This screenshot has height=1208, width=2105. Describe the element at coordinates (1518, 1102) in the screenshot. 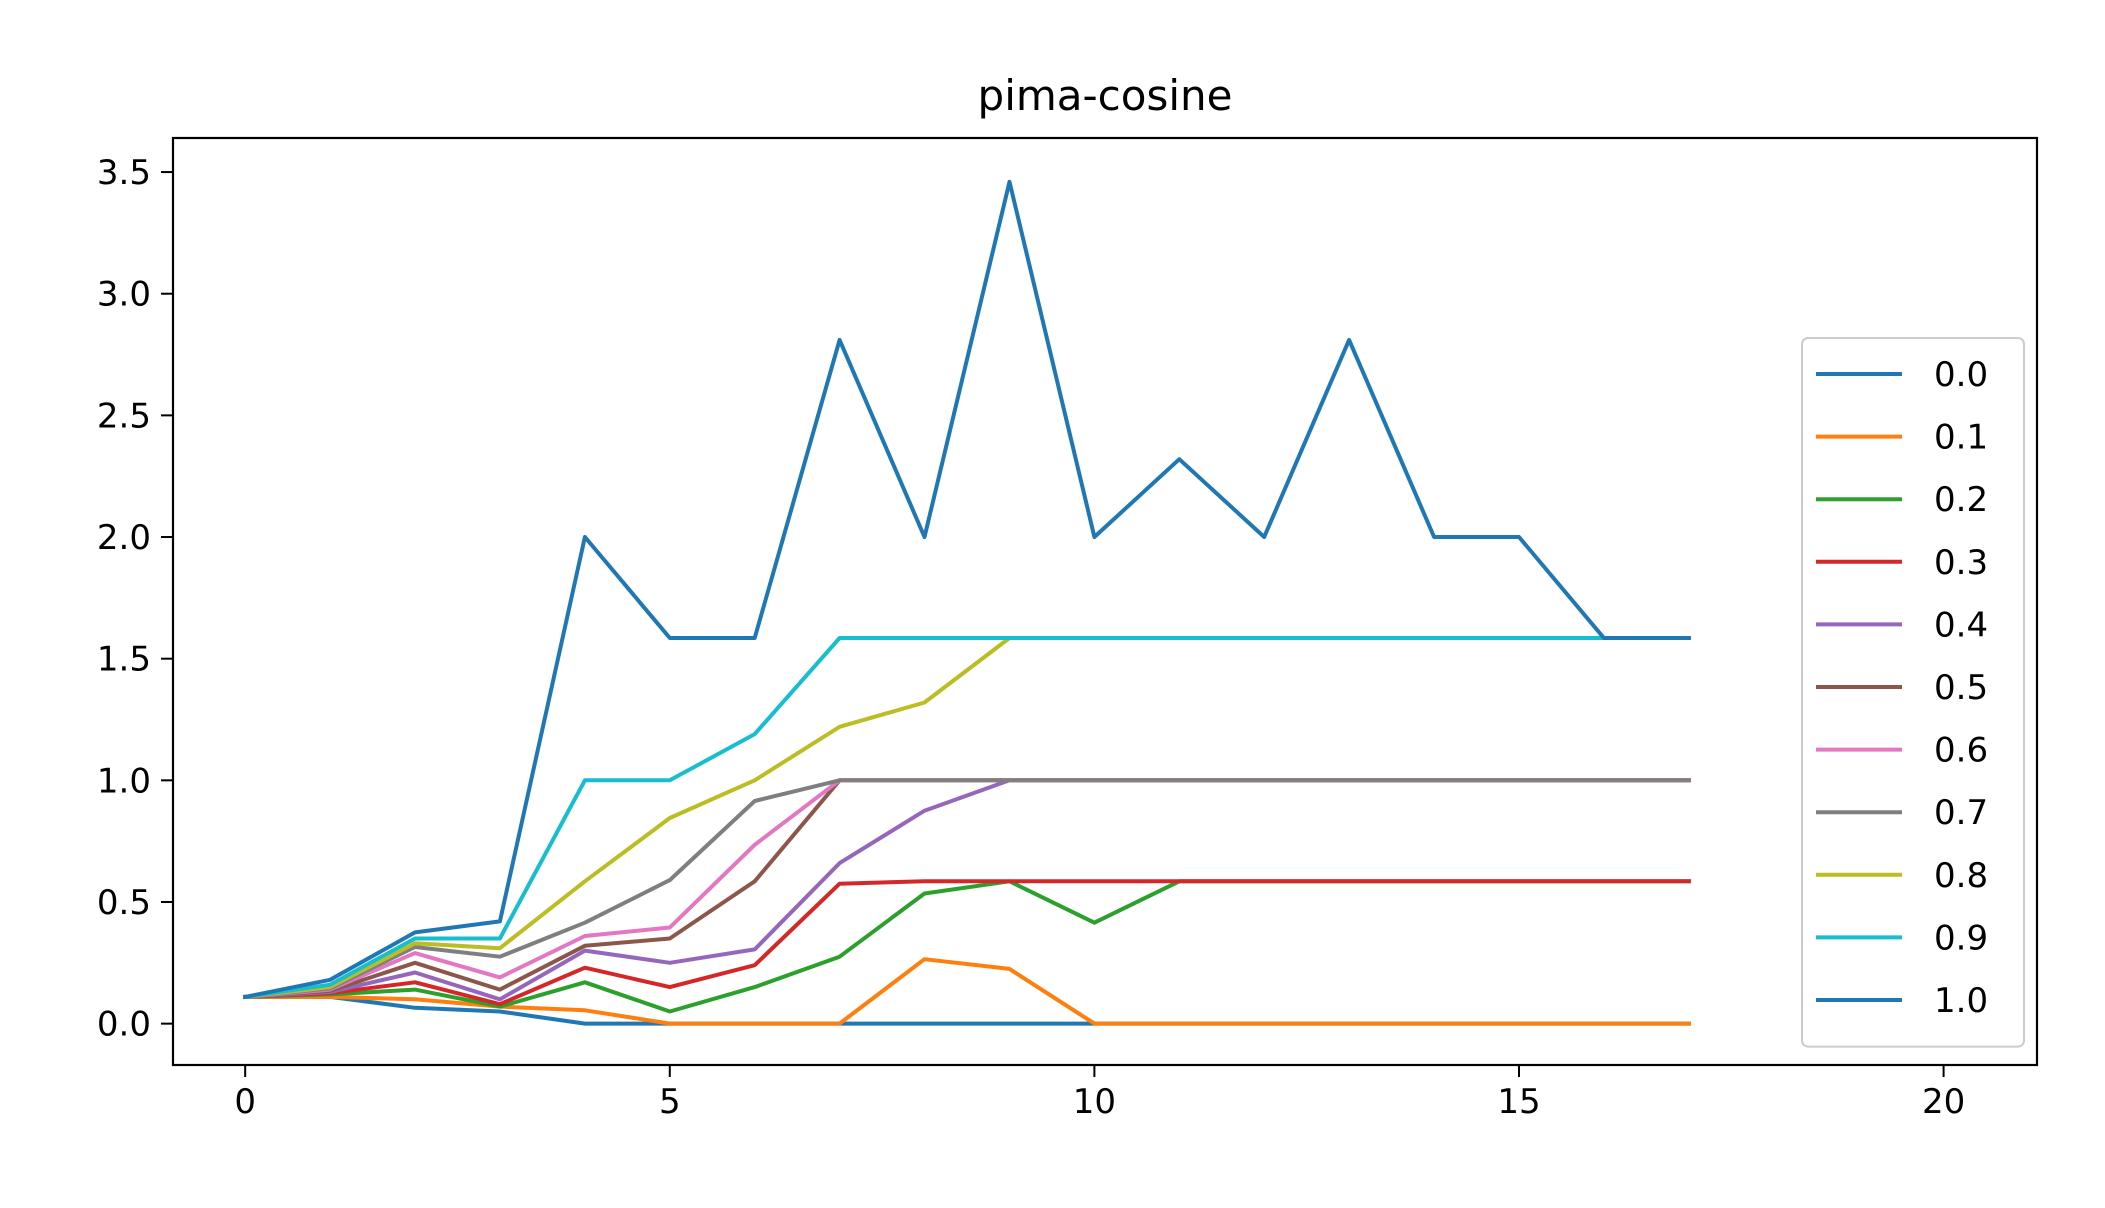

I see `x-tick-label: 15` at that location.